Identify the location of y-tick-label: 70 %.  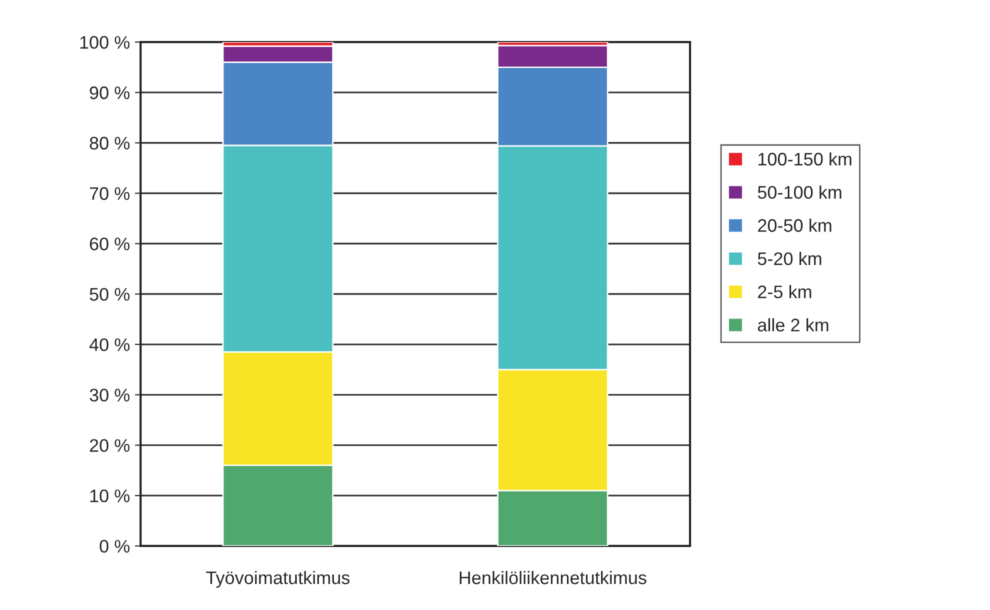
(110, 193).